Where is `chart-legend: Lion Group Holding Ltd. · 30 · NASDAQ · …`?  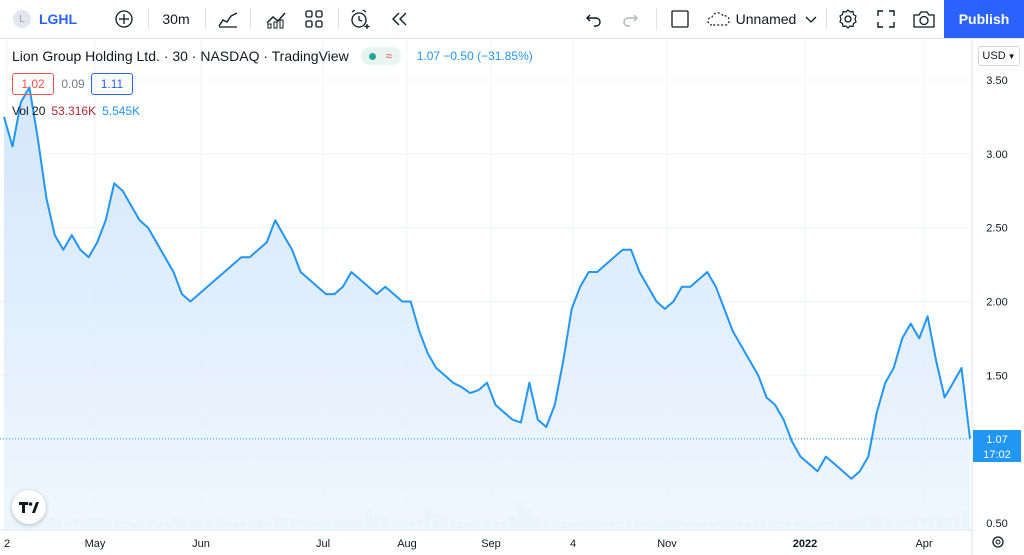
chart-legend: Lion Group Holding Ltd. · 30 · NASDAQ · … is located at coordinates (272, 56).